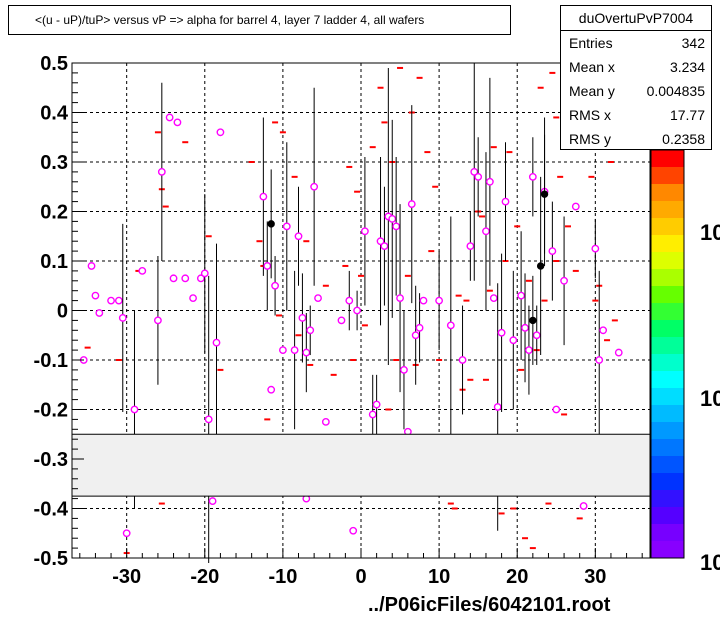 Image resolution: width=720 pixels, height=620 pixels. I want to click on stats-value: 3.234, so click(687, 67).